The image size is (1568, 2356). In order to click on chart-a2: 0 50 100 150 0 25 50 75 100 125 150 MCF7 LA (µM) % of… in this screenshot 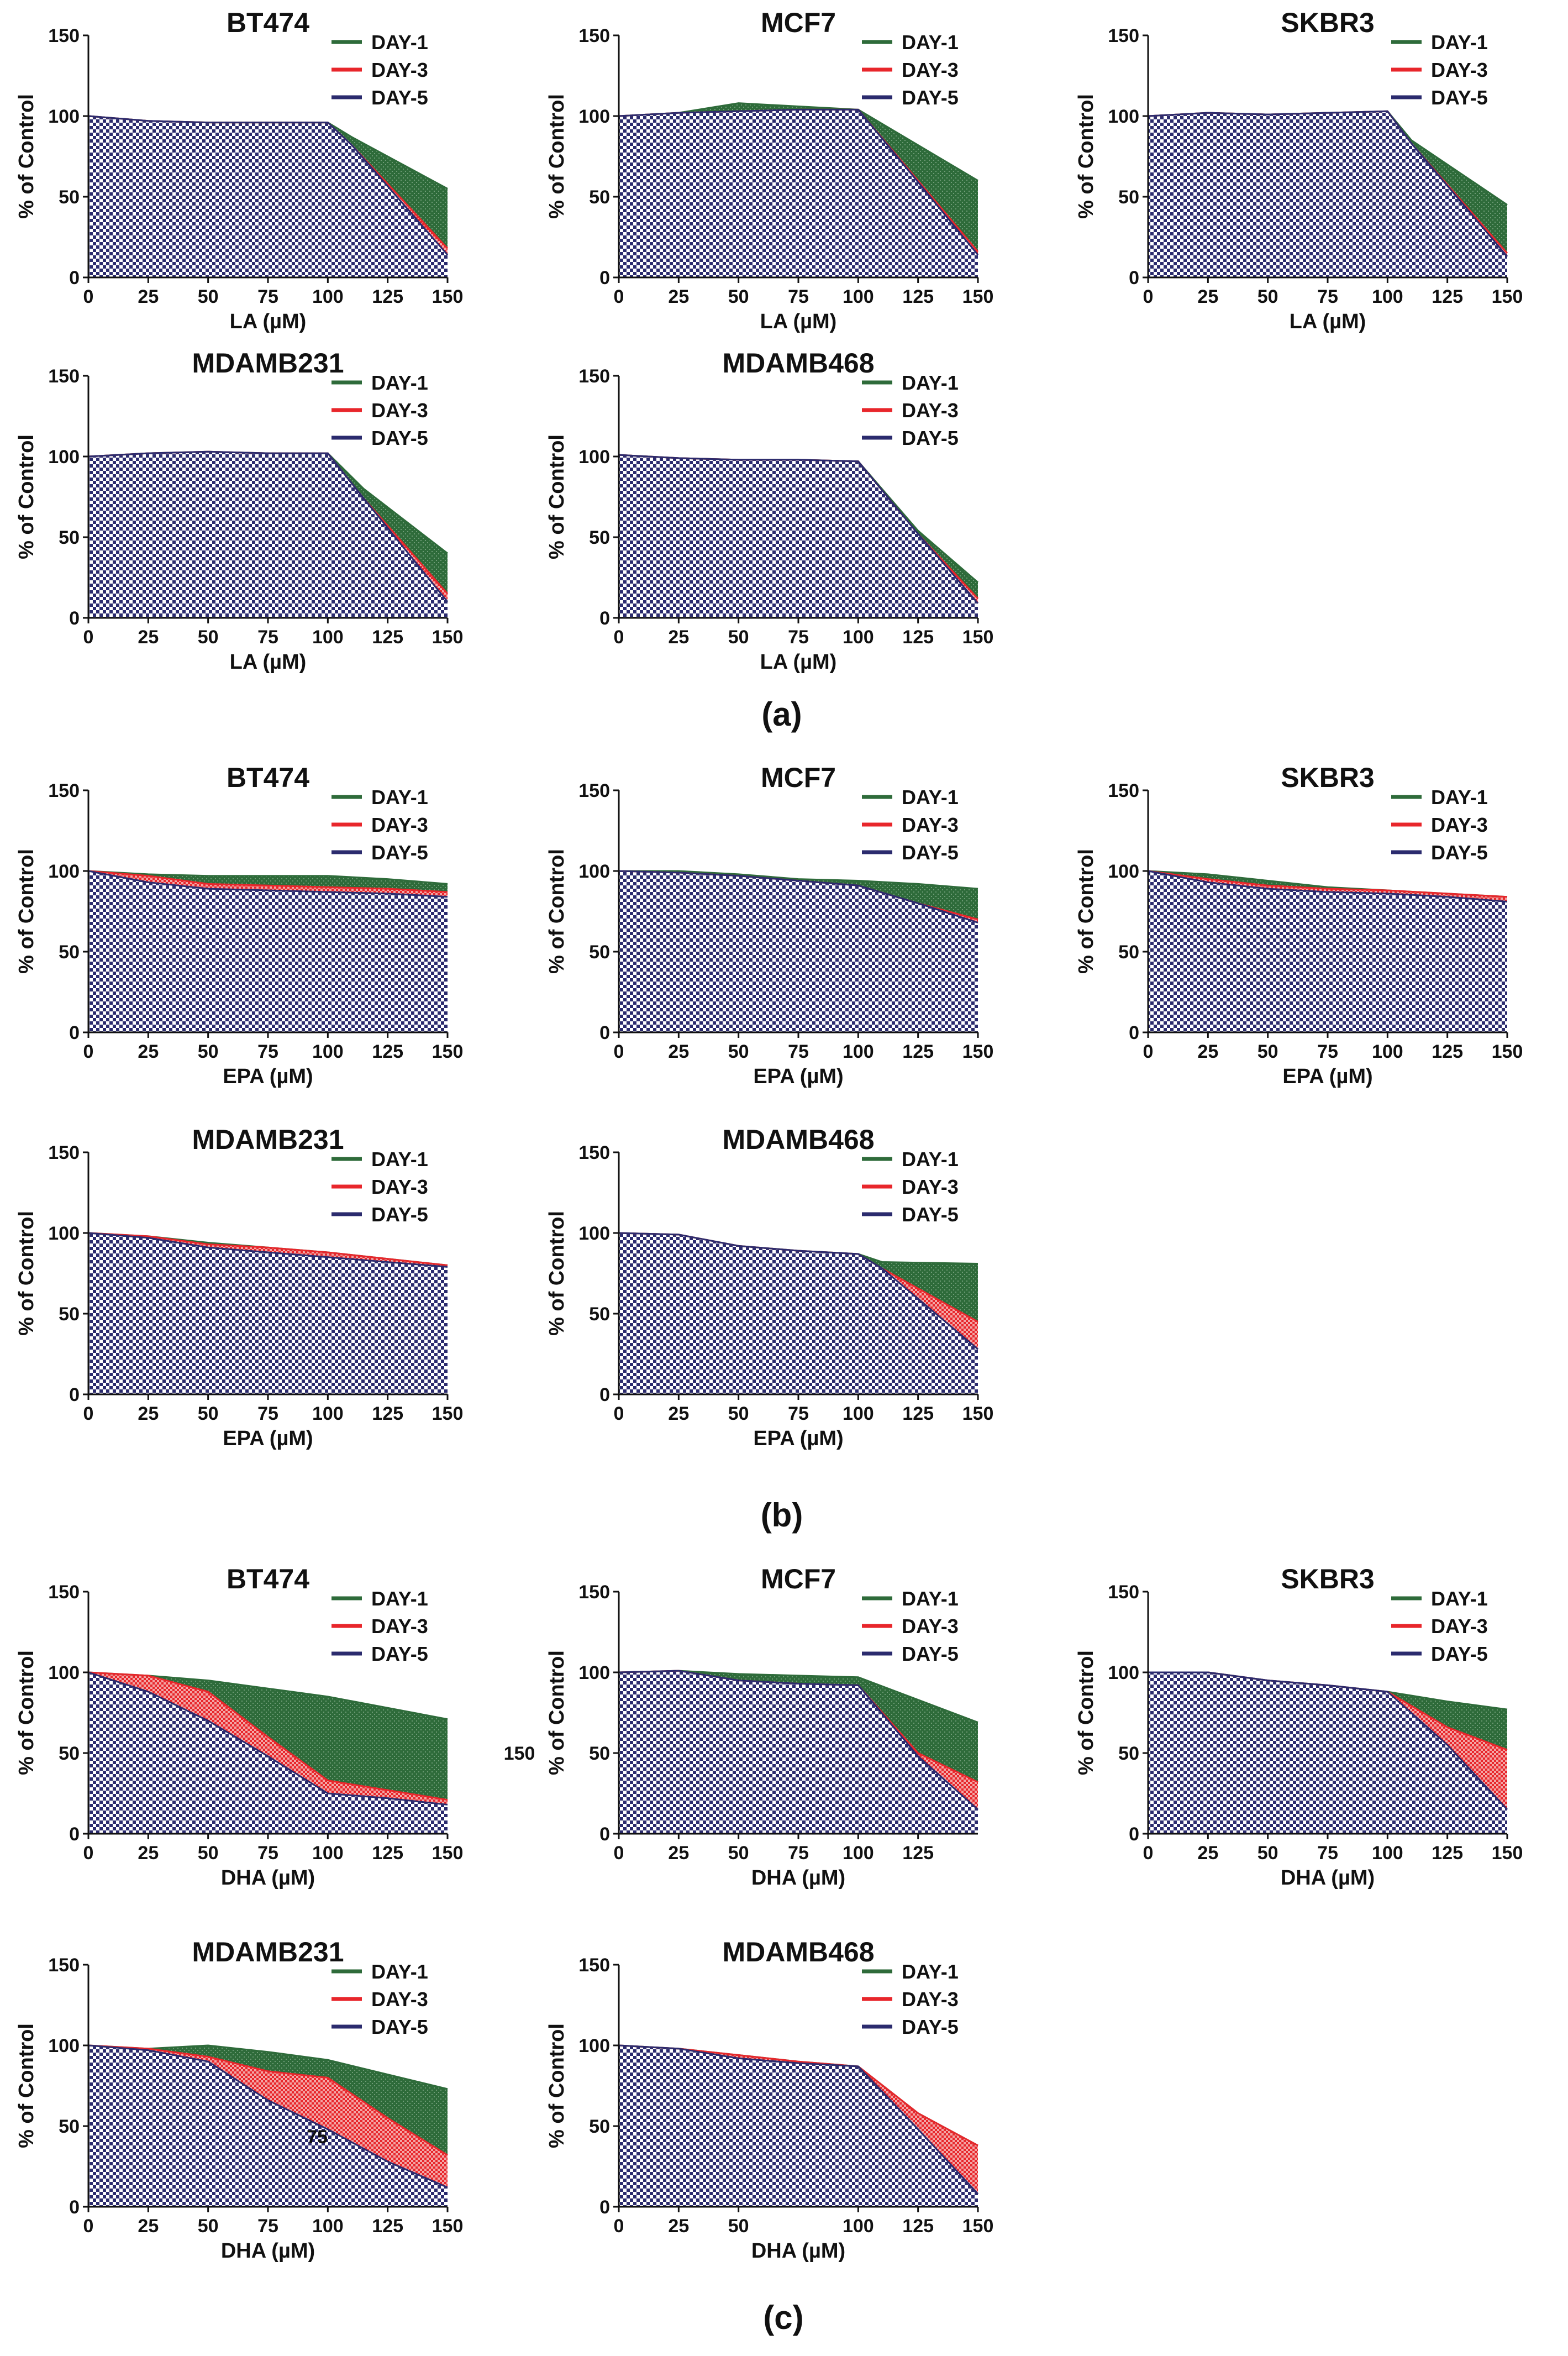, I will do `click(769, 170)`.